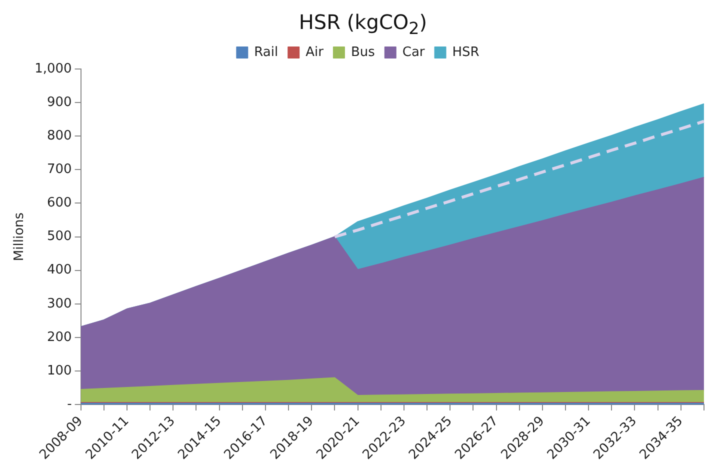 The image size is (726, 475). I want to click on y-tick-label: 1,000, so click(53, 68).